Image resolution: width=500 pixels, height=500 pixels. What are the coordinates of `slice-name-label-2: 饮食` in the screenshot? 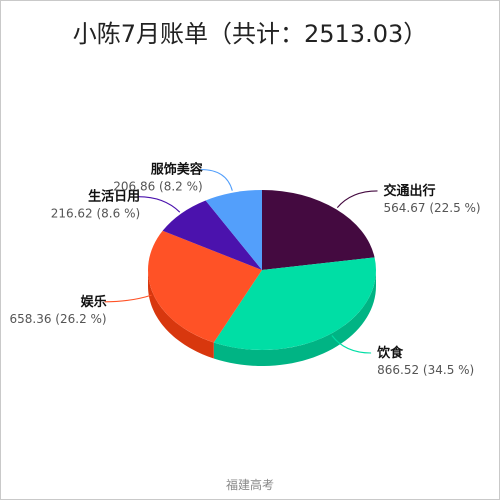 It's located at (390, 353).